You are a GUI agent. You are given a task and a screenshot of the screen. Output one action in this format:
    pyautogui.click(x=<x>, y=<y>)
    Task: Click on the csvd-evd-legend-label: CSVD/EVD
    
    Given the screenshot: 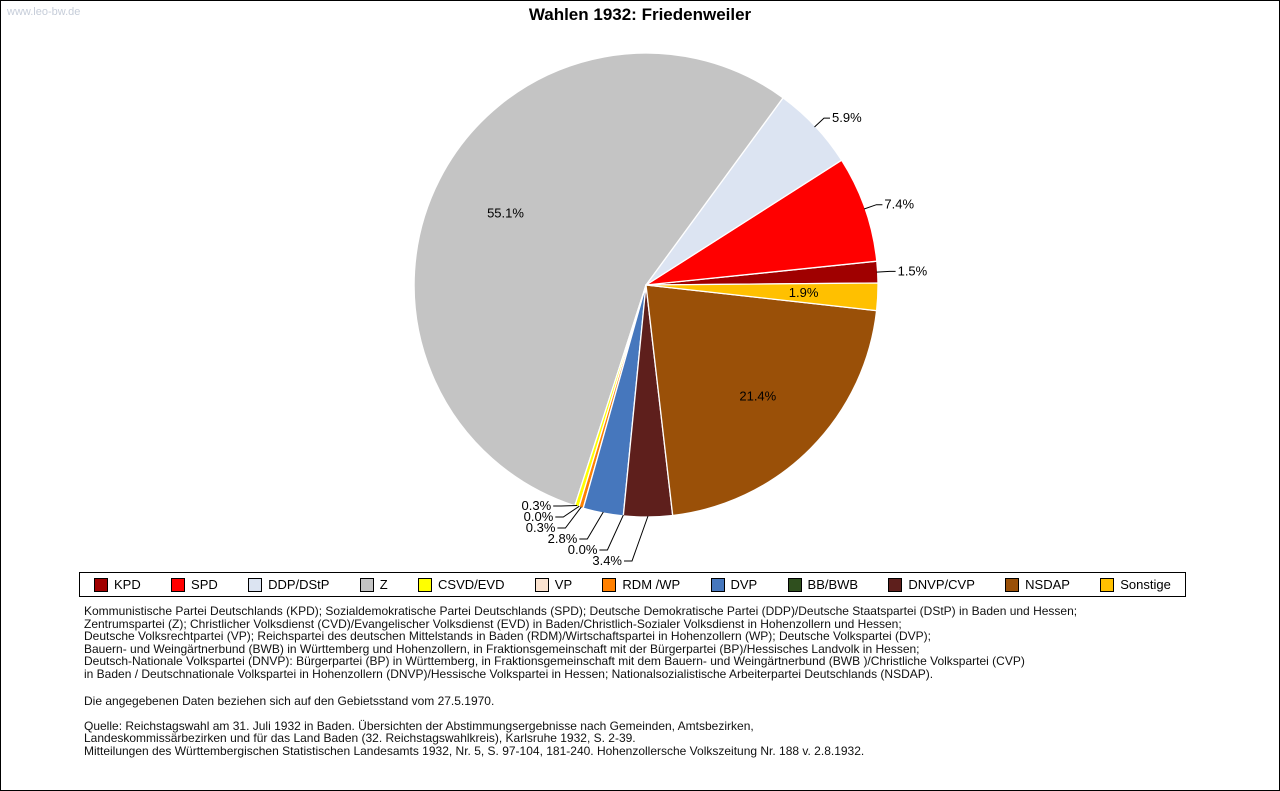 What is the action you would take?
    pyautogui.click(x=471, y=584)
    